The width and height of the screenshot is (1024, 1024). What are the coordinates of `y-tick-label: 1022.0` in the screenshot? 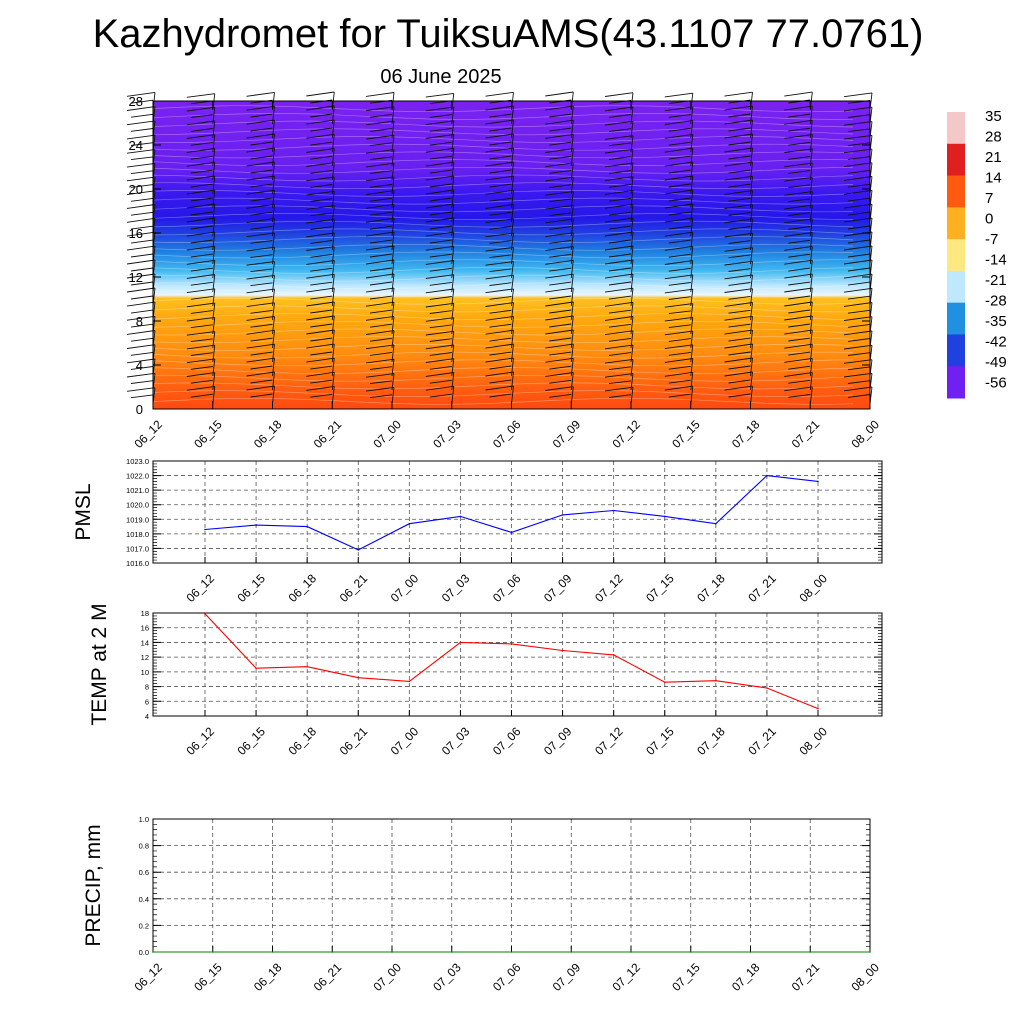 It's located at (137, 476).